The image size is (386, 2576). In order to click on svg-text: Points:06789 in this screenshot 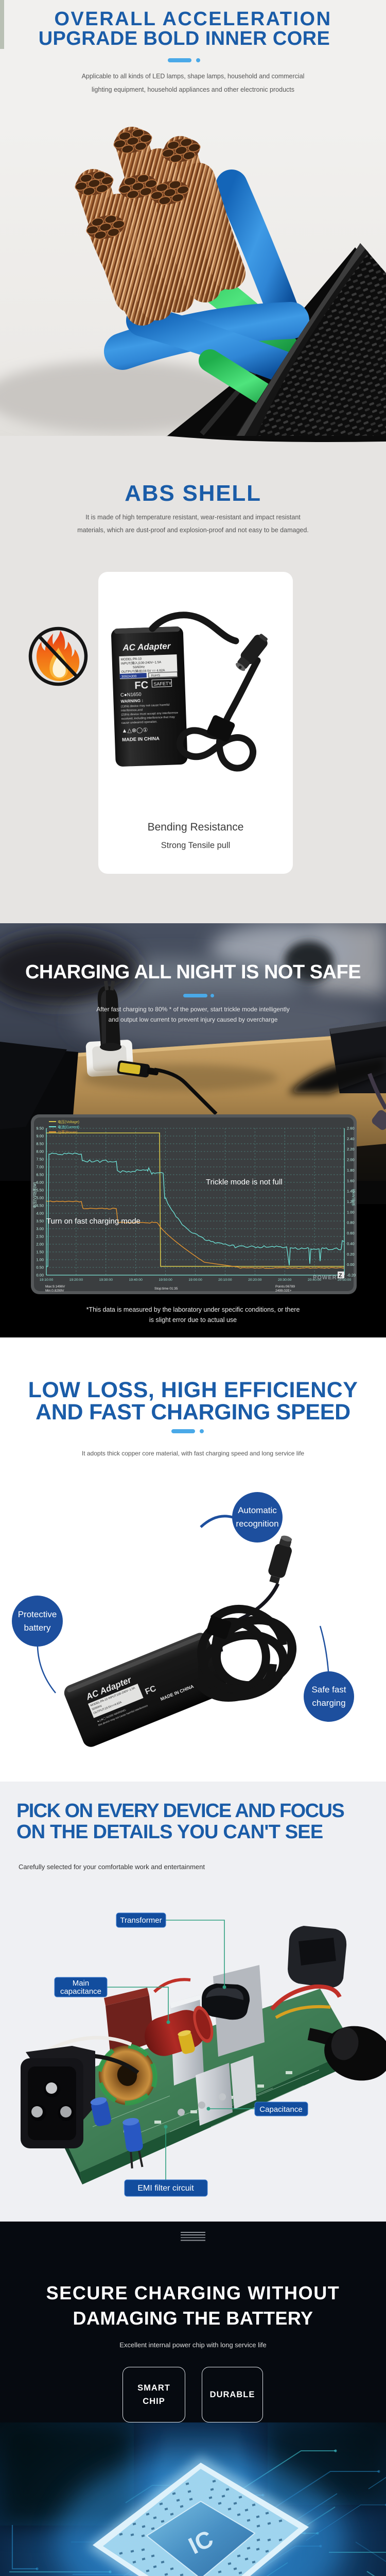, I will do `click(285, 1287)`.